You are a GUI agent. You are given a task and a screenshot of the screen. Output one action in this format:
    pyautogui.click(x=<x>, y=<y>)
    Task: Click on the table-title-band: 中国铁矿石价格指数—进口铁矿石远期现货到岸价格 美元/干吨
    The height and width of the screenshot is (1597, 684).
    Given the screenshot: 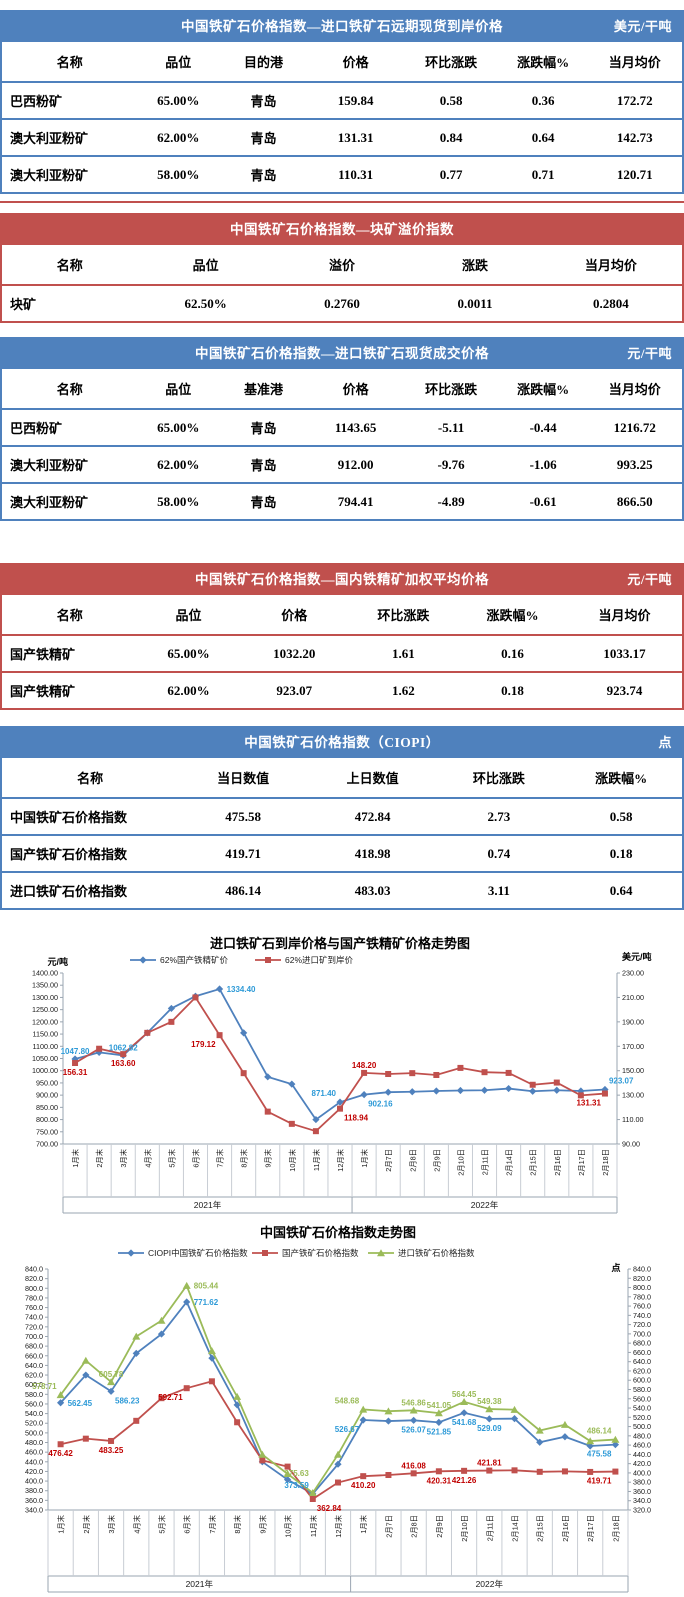 What is the action you would take?
    pyautogui.click(x=342, y=25)
    